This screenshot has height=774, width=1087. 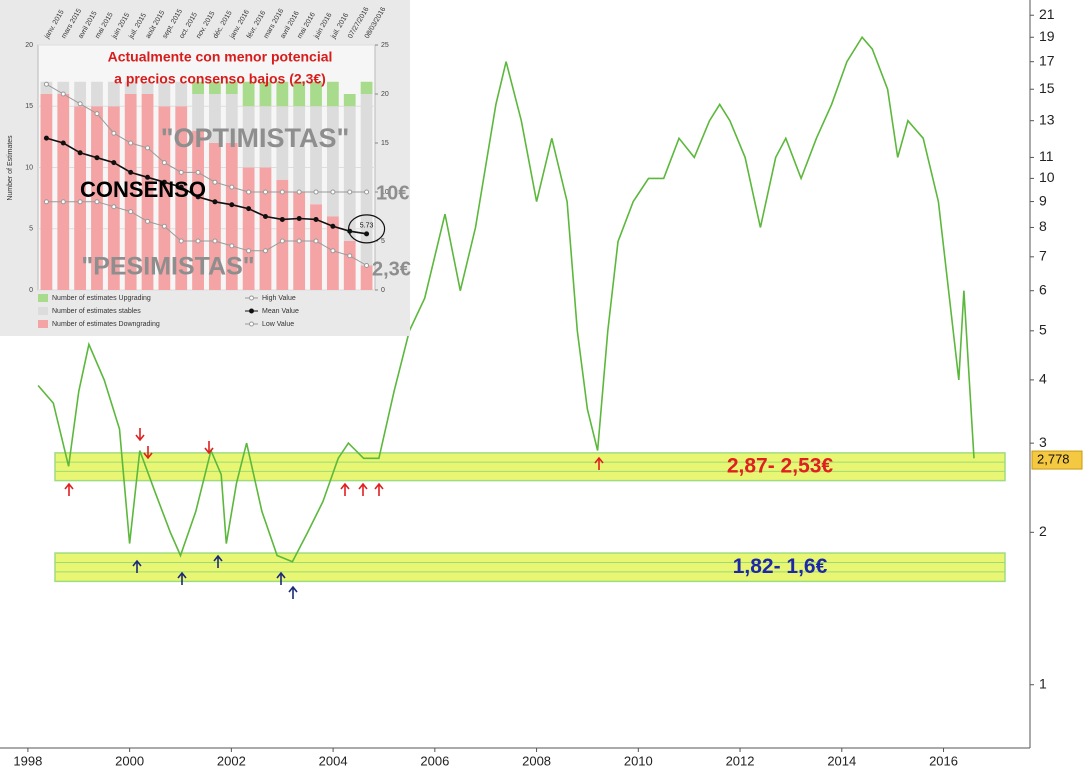 What do you see at coordinates (10, 168) in the screenshot?
I see `y-axis-label: Number of Estimates` at bounding box center [10, 168].